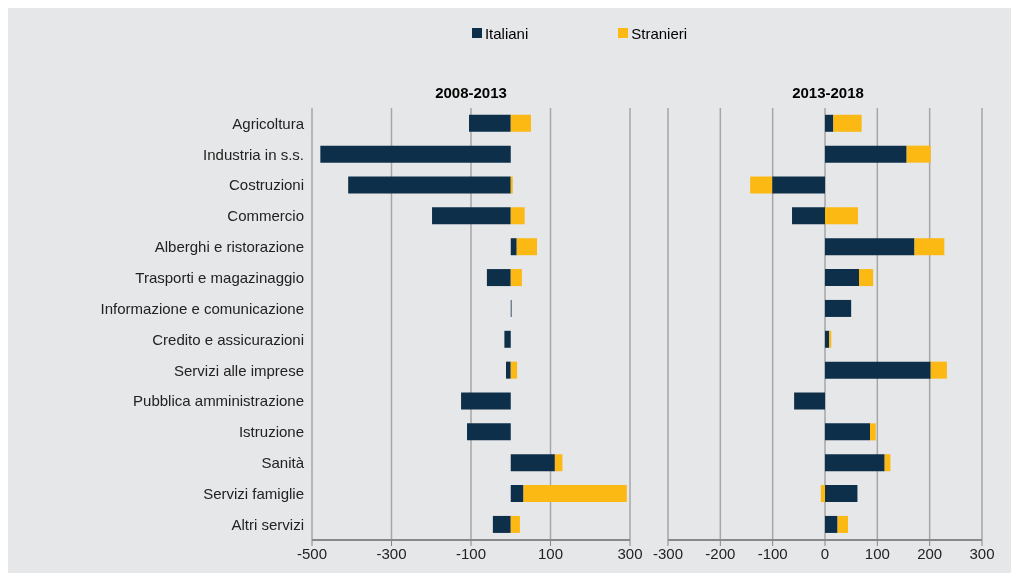 The image size is (1019, 581). I want to click on legend-label: Stranieri, so click(659, 33).